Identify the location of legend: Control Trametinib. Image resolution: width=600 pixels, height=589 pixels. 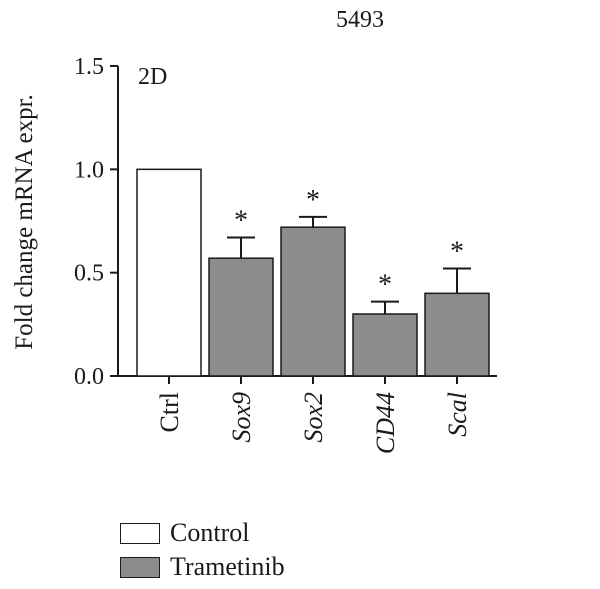
(202, 550).